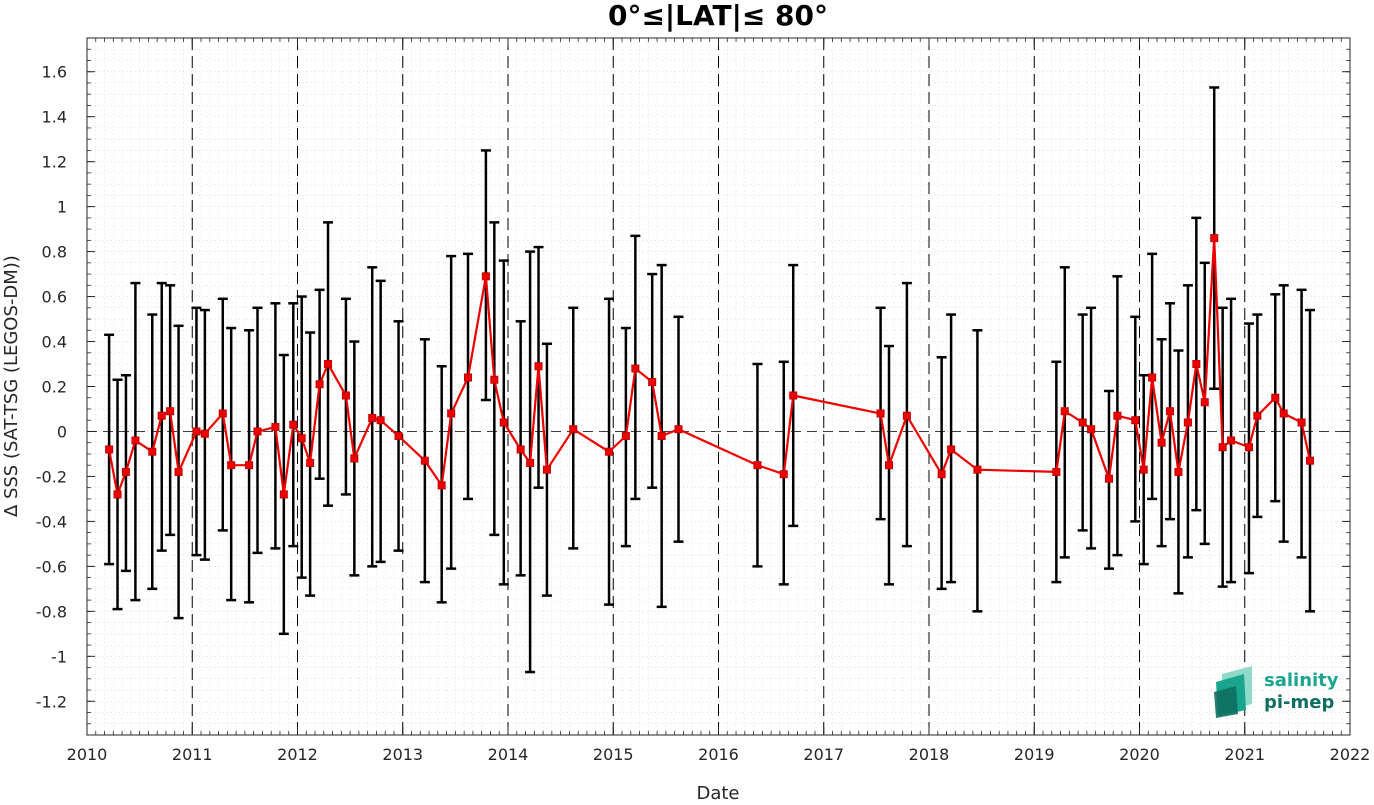  Describe the element at coordinates (1301, 680) in the screenshot. I see `logo-text-salinity: salinity` at that location.